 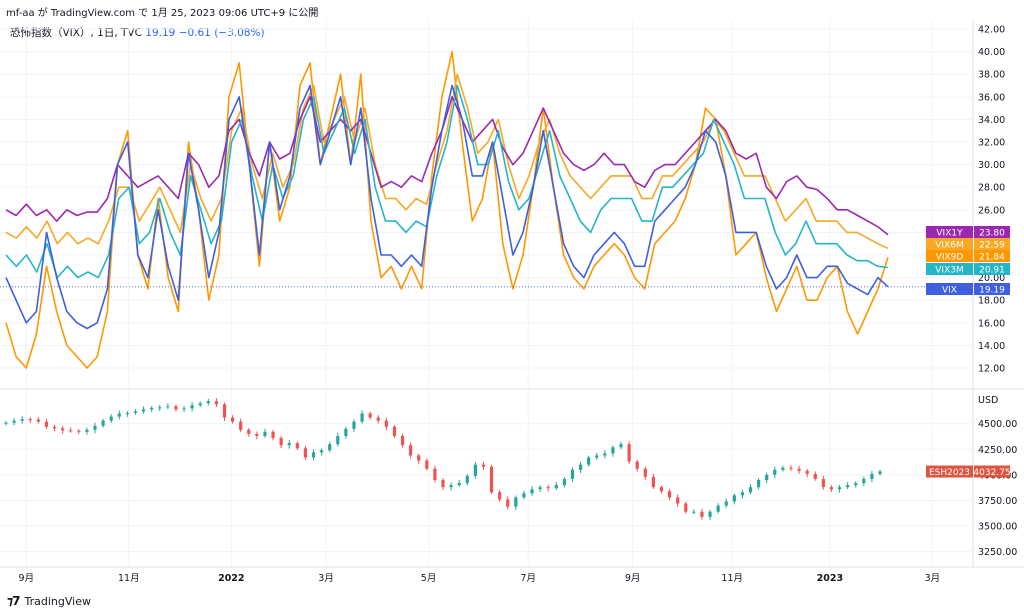 What do you see at coordinates (991, 52) in the screenshot?
I see `y-tick-label: 40.00` at bounding box center [991, 52].